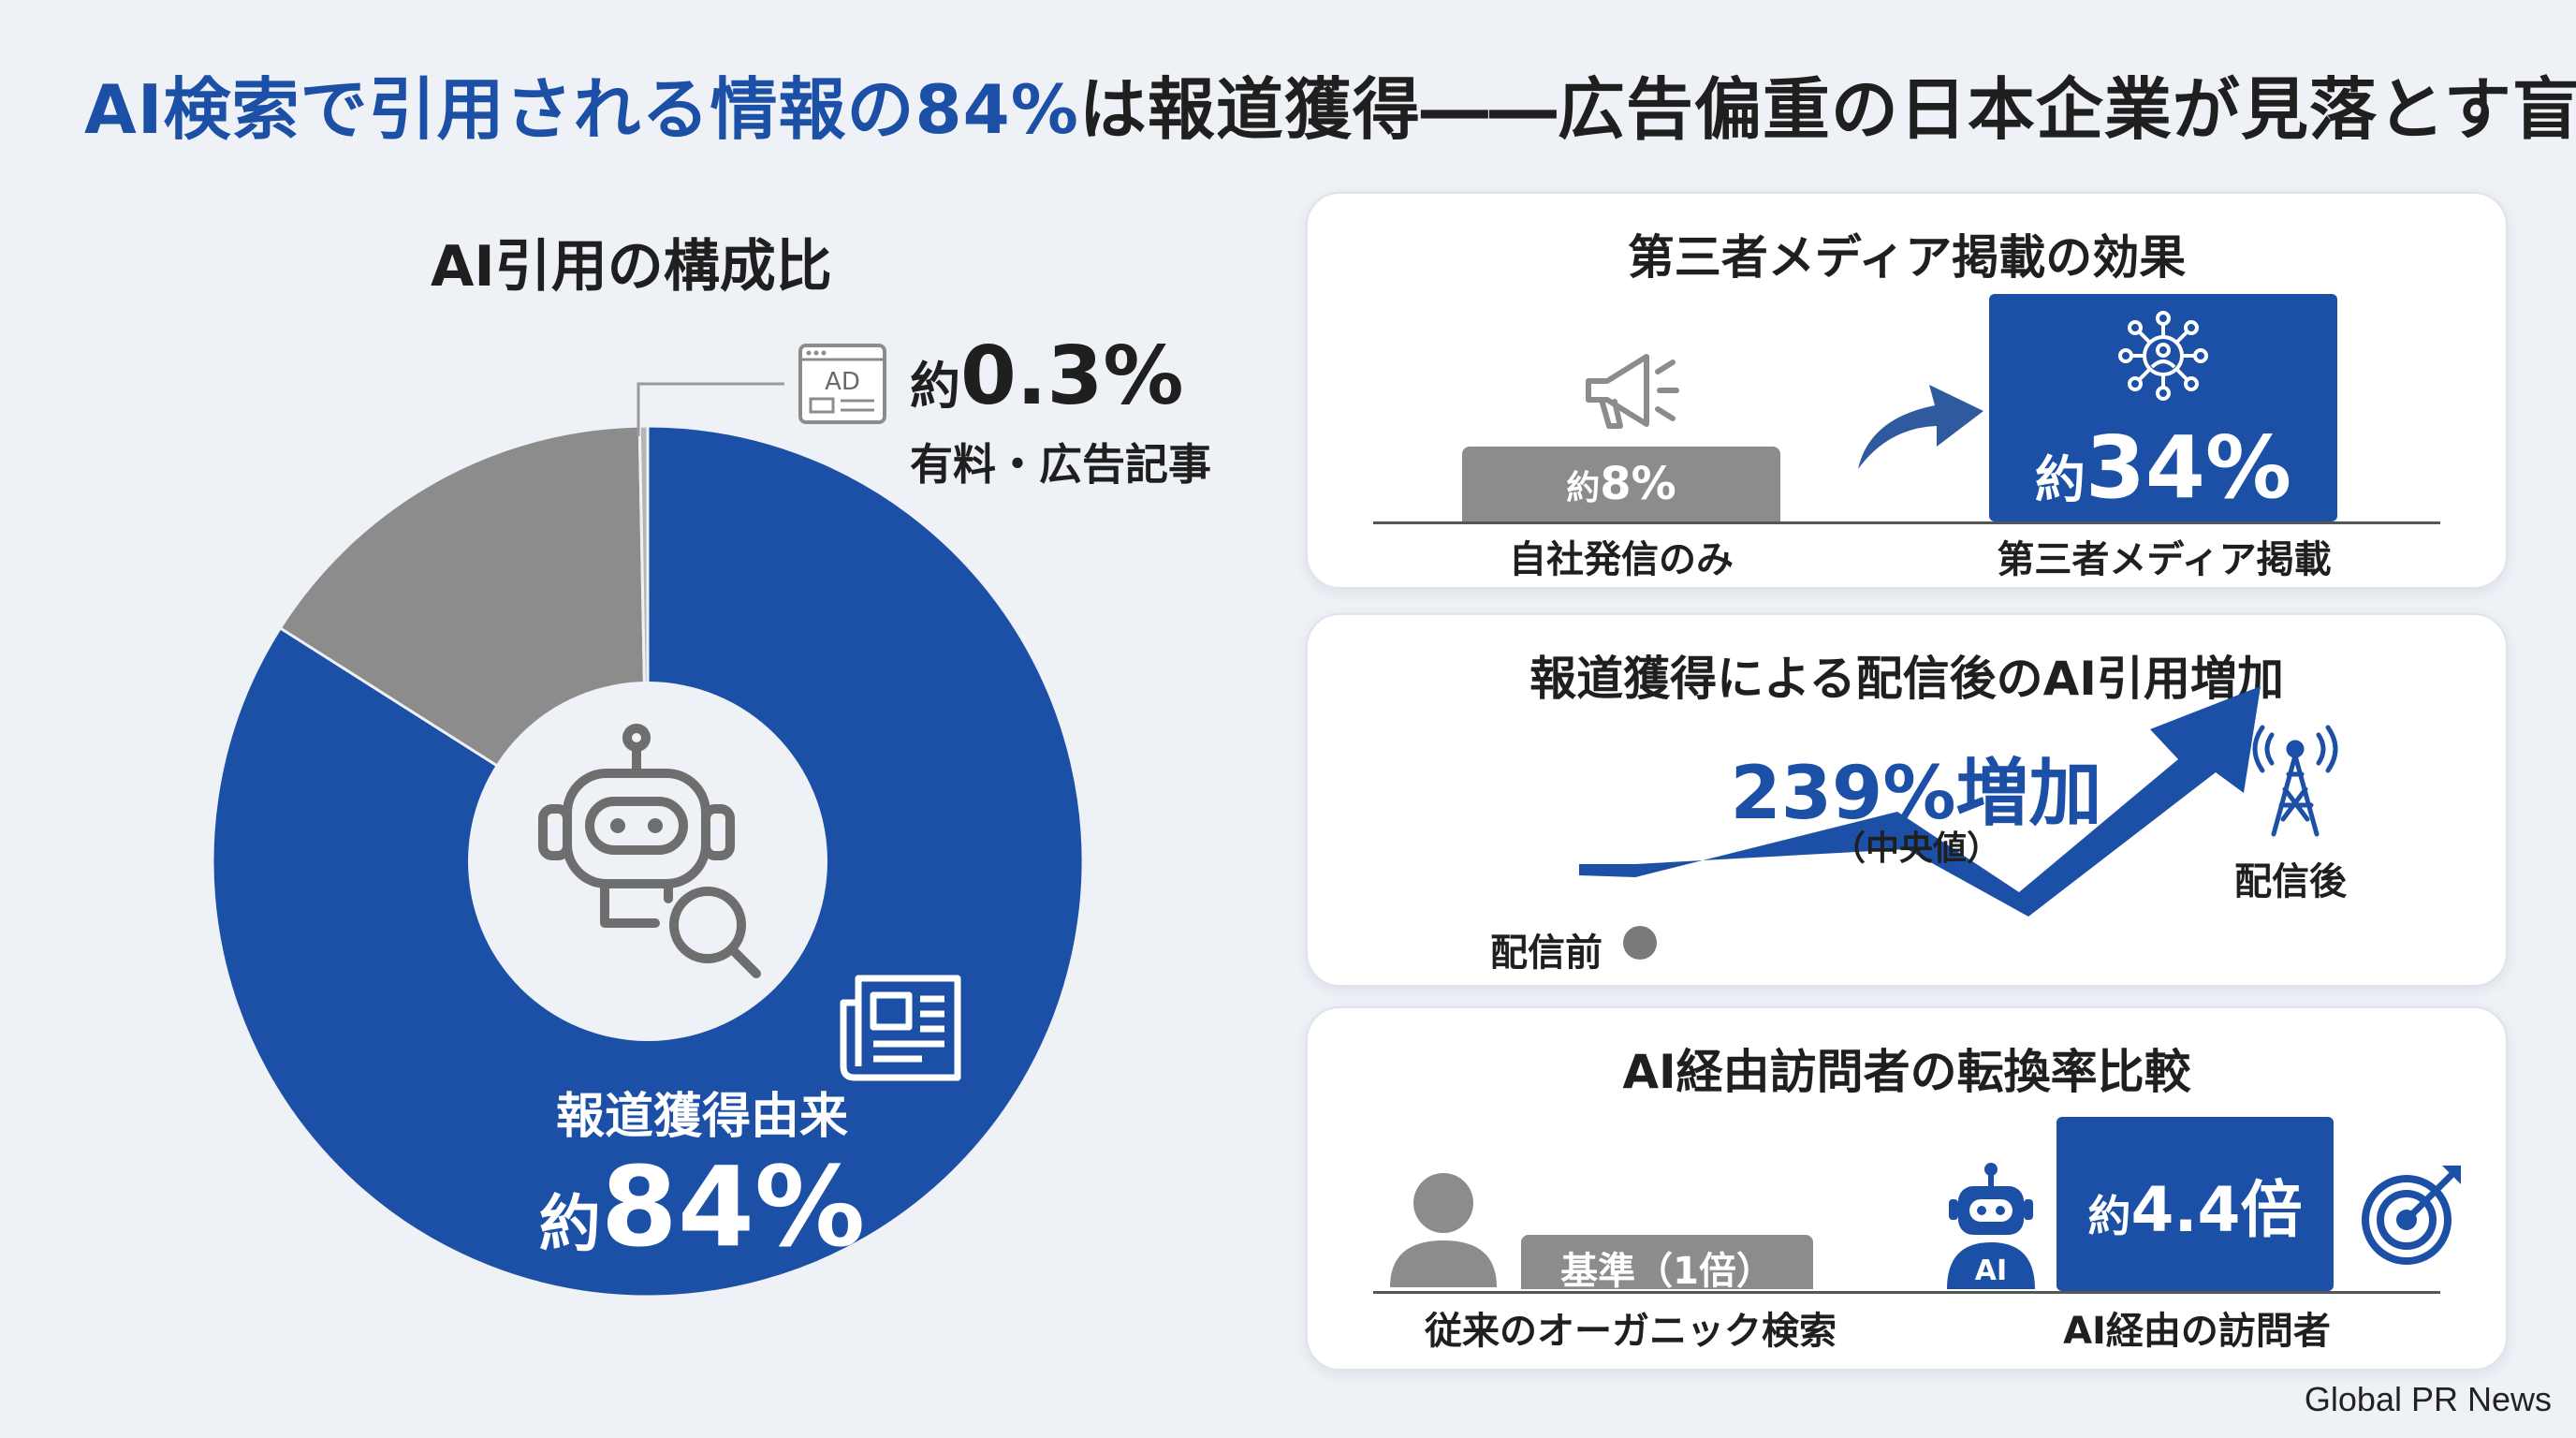  Describe the element at coordinates (2109, 1216) in the screenshot. I see `ai-prefix: 約` at that location.